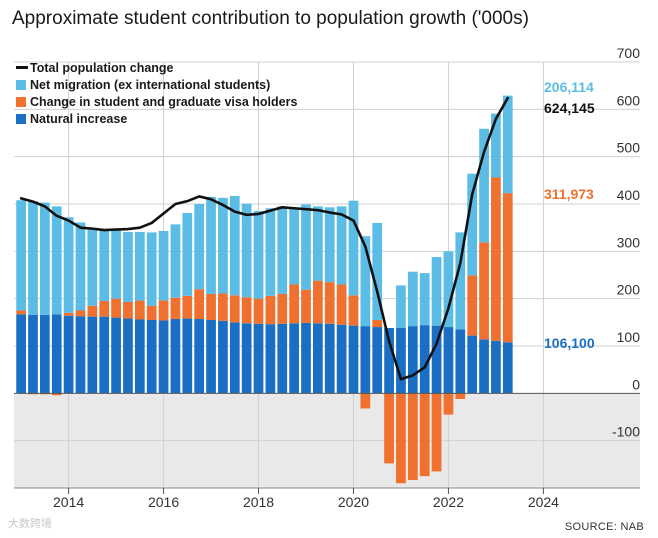 The image size is (658, 538). I want to click on legend-label: Natural increase, so click(78, 119).